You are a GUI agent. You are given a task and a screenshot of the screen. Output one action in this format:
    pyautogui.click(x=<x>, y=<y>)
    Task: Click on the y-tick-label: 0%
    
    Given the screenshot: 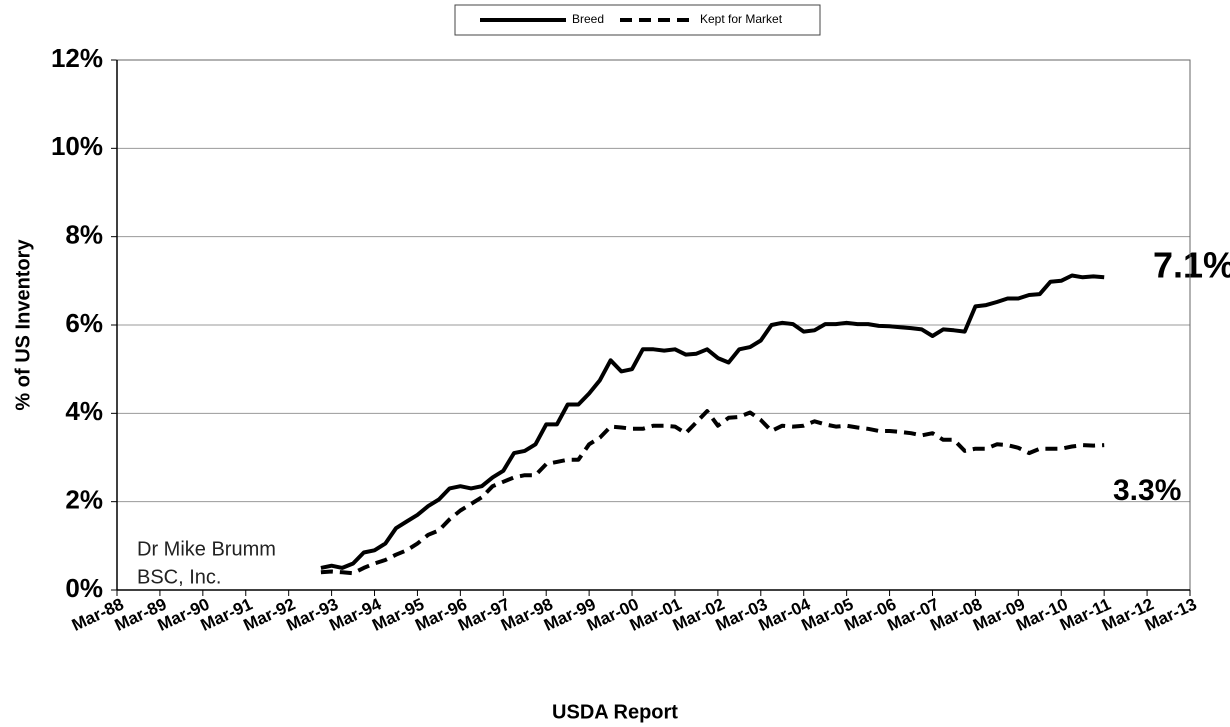 What is the action you would take?
    pyautogui.click(x=84, y=588)
    